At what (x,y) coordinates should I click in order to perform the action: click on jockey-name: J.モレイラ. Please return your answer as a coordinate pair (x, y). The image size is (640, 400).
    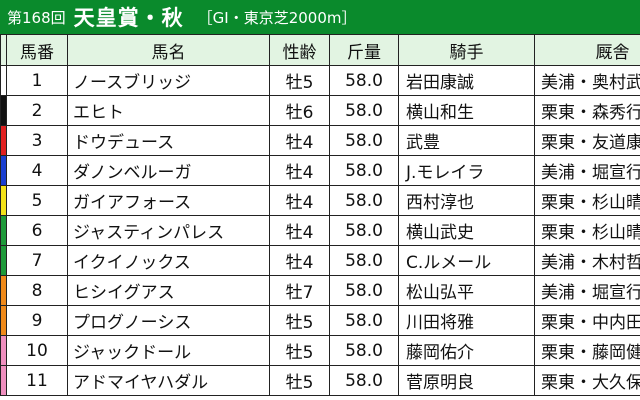
    Looking at the image, I should click on (466, 170).